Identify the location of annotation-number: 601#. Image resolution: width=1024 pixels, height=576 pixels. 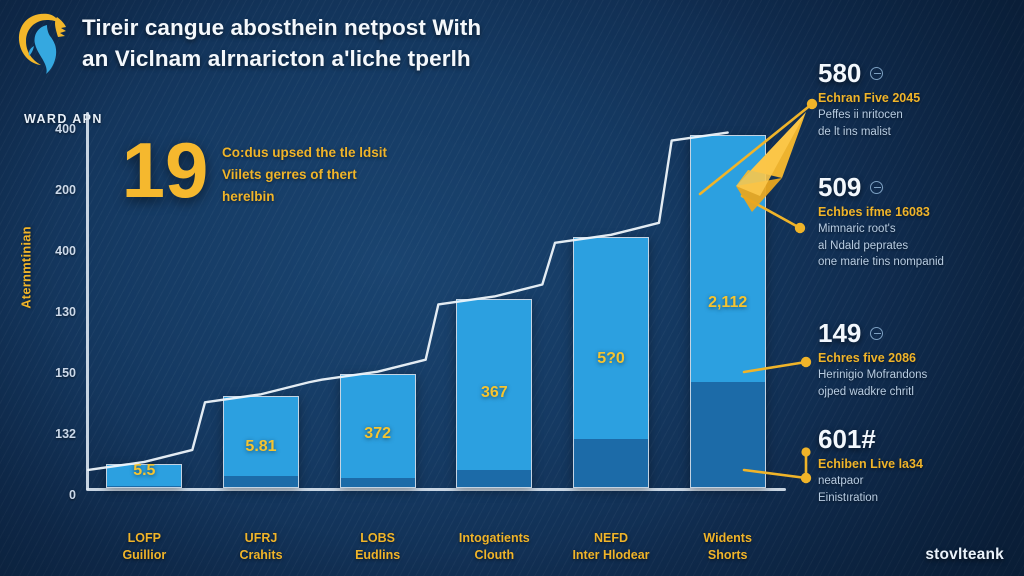
(847, 439).